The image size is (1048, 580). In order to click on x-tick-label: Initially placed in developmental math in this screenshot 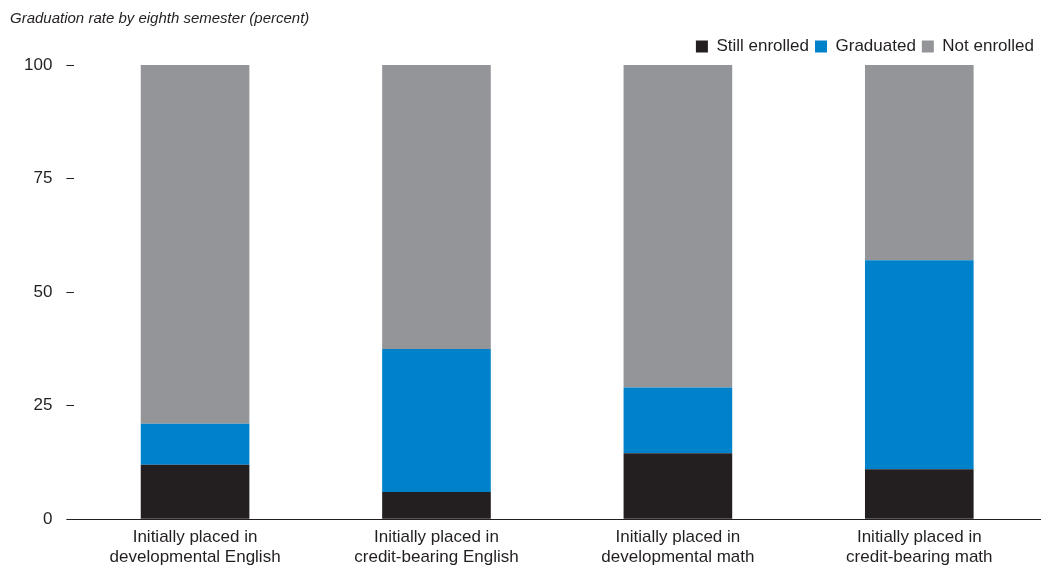, I will do `click(678, 547)`.